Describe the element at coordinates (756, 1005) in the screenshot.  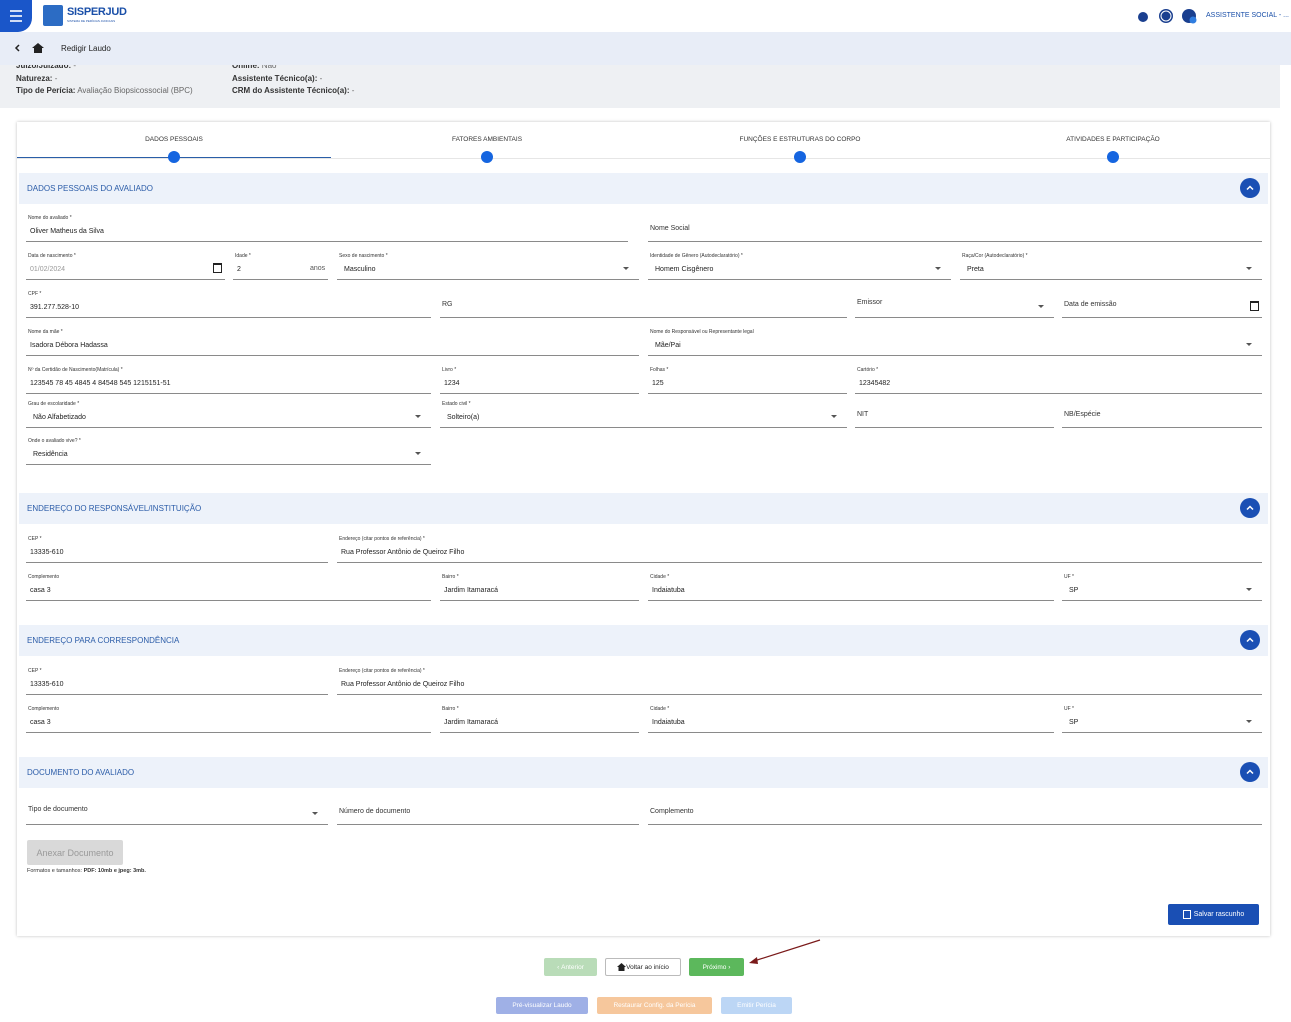
I see `emit-button: Emitir Perícia` at that location.